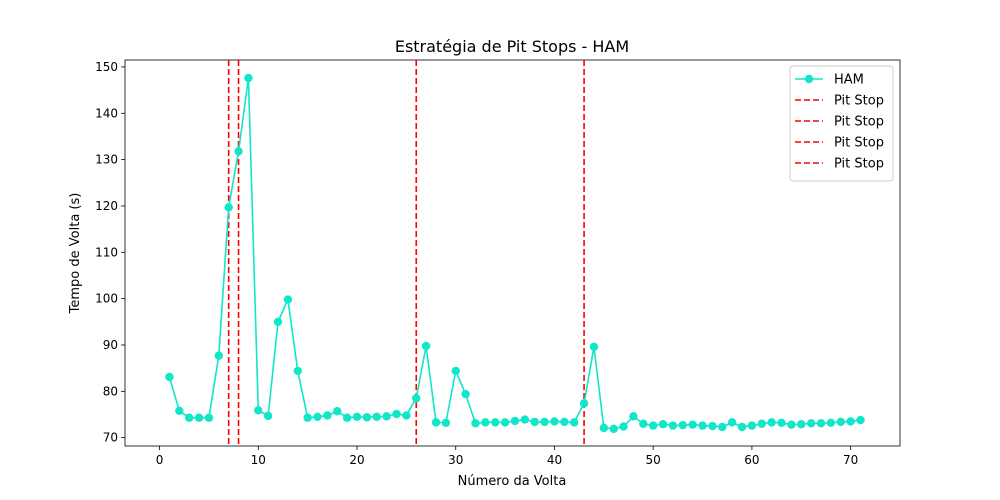 The width and height of the screenshot is (1000, 500). What do you see at coordinates (106, 160) in the screenshot?
I see `y-tick-label: 130` at bounding box center [106, 160].